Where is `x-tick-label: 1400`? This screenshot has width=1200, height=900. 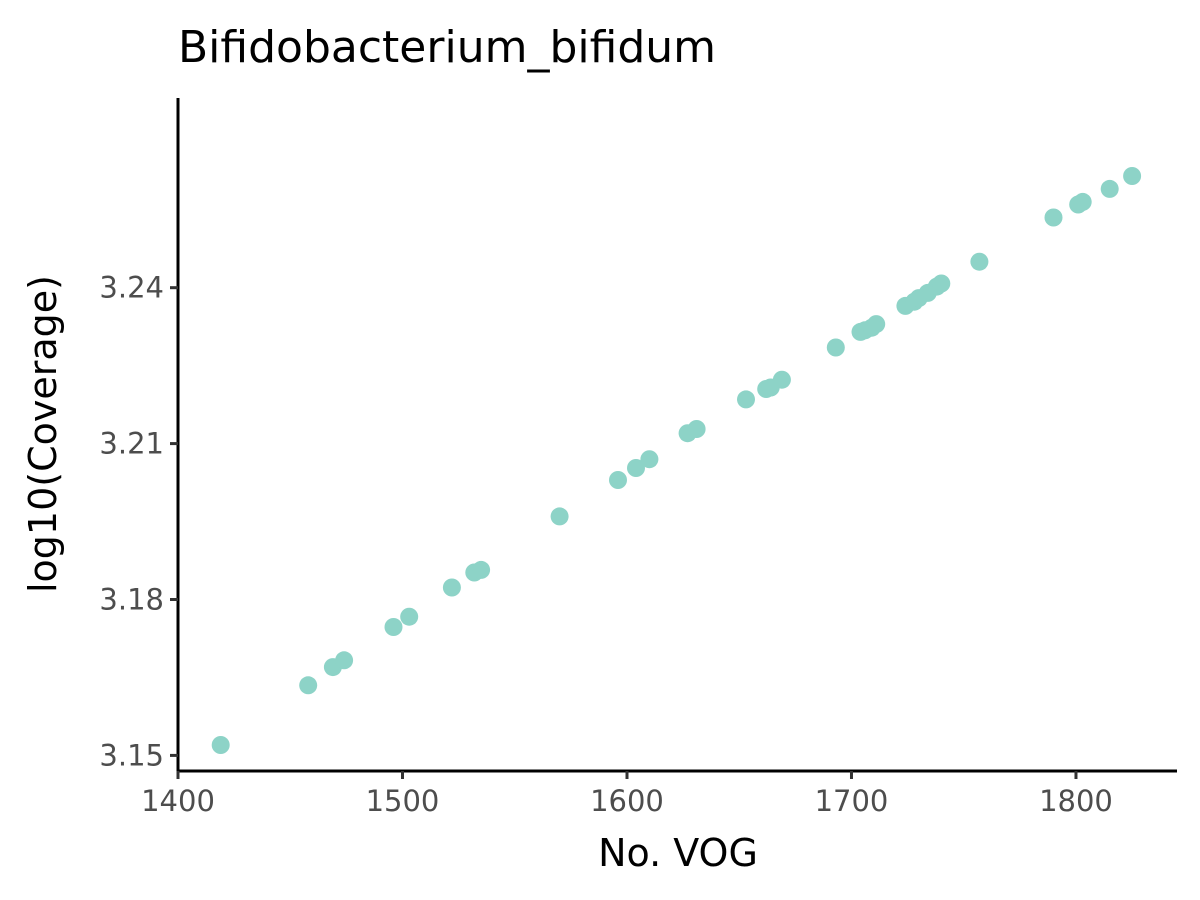
x-tick-label: 1400 is located at coordinates (178, 801).